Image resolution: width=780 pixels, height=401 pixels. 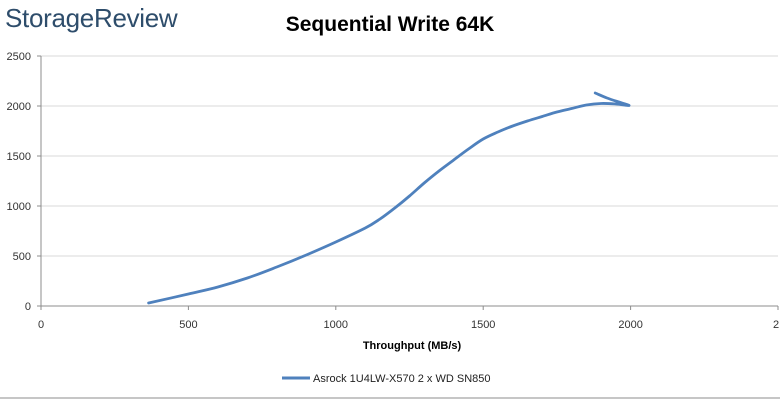 I want to click on x-tick-label: 2000, so click(x=630, y=325).